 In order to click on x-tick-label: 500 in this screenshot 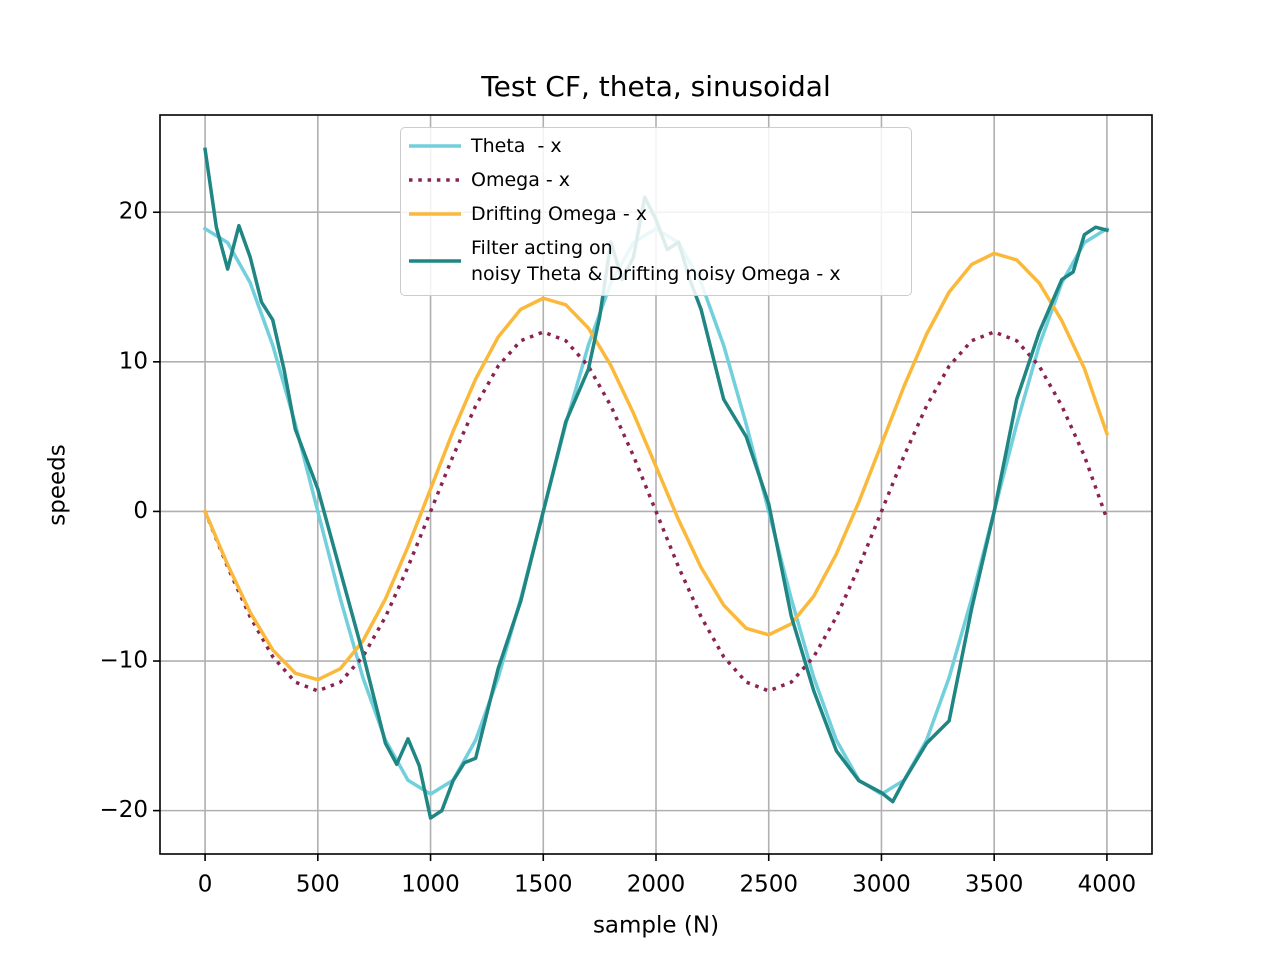, I will do `click(318, 885)`.